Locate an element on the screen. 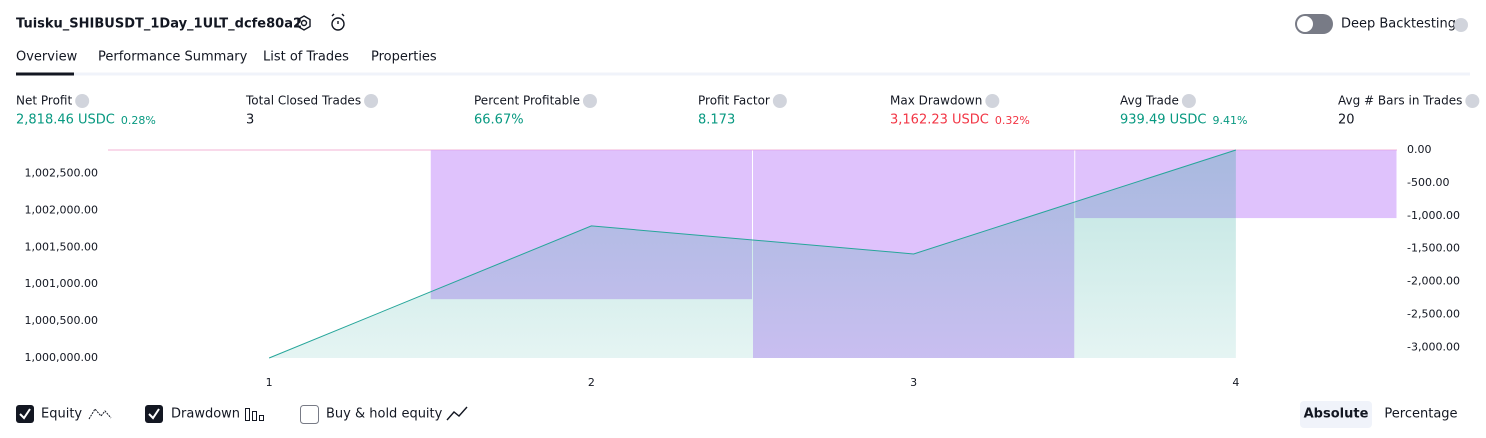  tab: Overview is located at coordinates (47, 57).